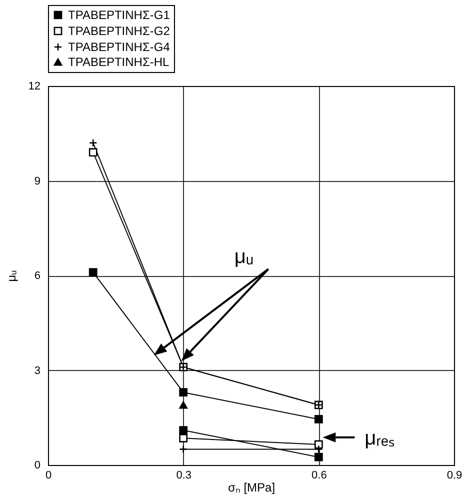 The width and height of the screenshot is (470, 497). What do you see at coordinates (244, 257) in the screenshot?
I see `annotation: μᵤ` at bounding box center [244, 257].